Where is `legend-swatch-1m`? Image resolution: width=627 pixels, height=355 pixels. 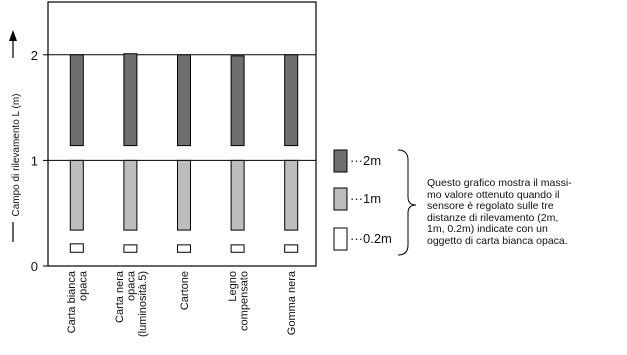
legend-swatch-1m is located at coordinates (340, 199).